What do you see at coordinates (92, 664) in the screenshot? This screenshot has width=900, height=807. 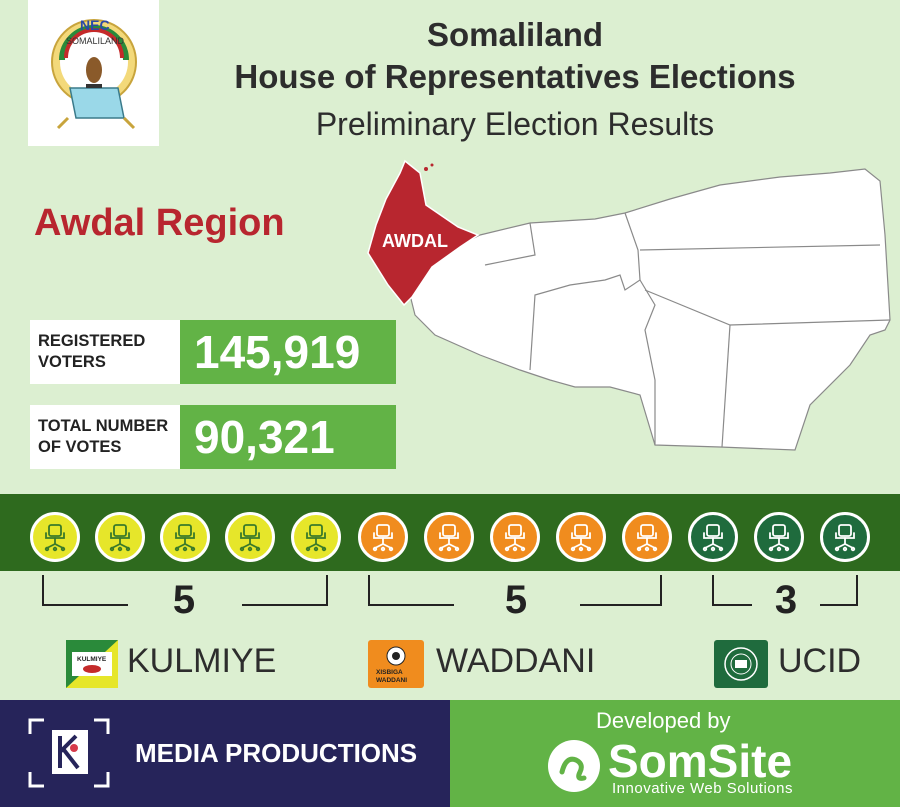 I see `kulmiye-logo: KULMIYE` at bounding box center [92, 664].